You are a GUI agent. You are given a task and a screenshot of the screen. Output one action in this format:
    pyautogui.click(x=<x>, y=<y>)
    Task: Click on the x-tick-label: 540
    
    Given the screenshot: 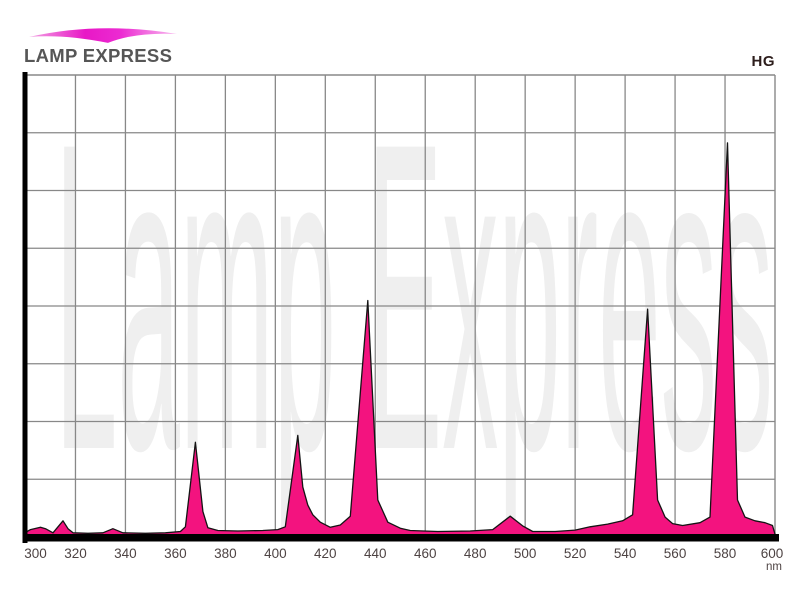 What is the action you would take?
    pyautogui.click(x=625, y=553)
    